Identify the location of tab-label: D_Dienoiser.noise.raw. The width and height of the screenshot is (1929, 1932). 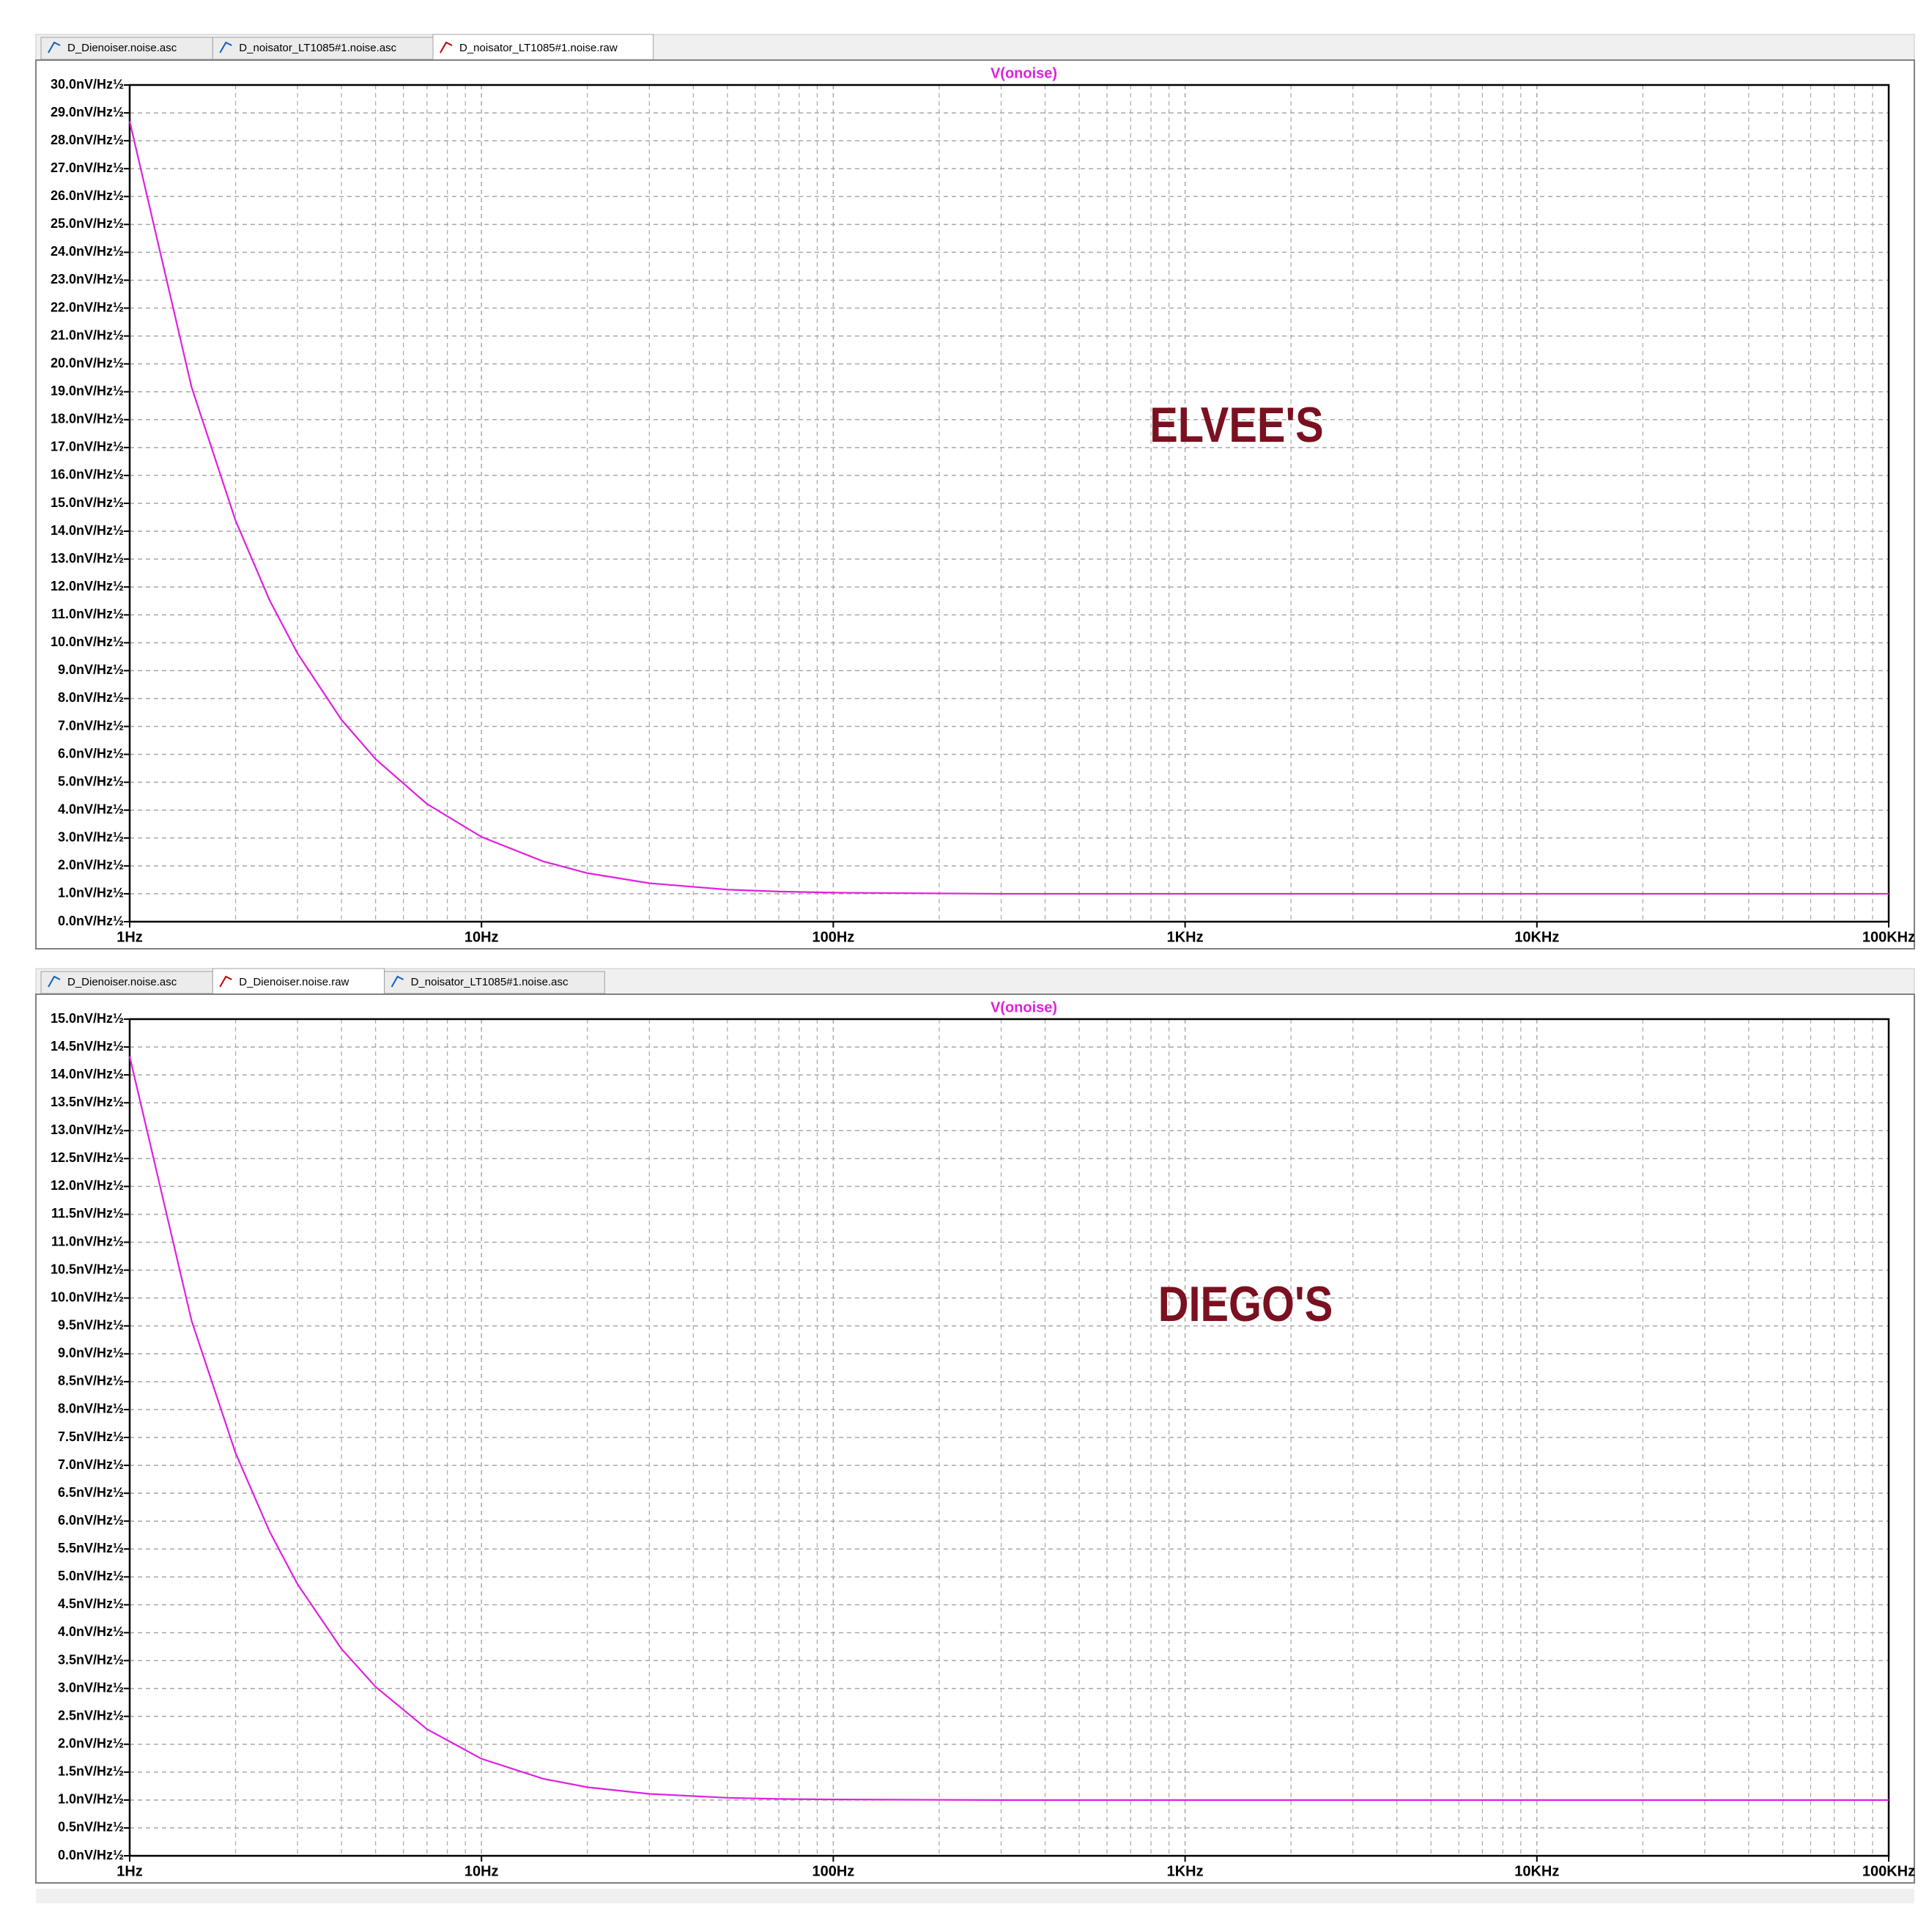
(294, 982).